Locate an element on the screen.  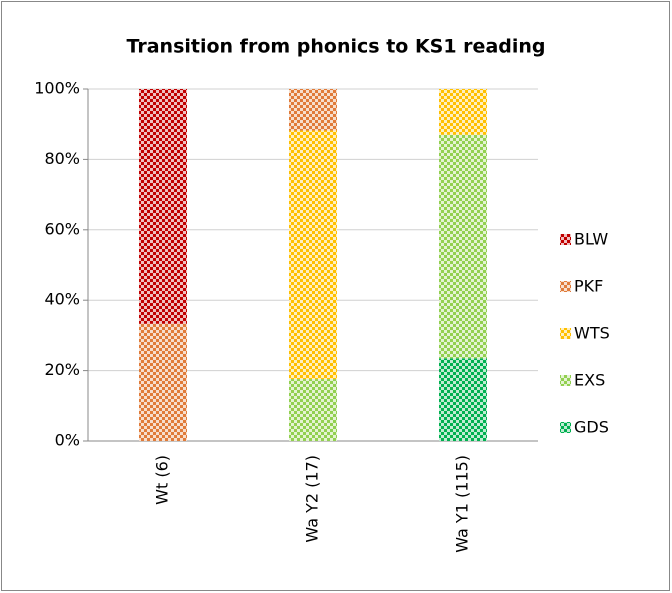
x-tick-label: Wa Y2 (17) is located at coordinates (312, 499).